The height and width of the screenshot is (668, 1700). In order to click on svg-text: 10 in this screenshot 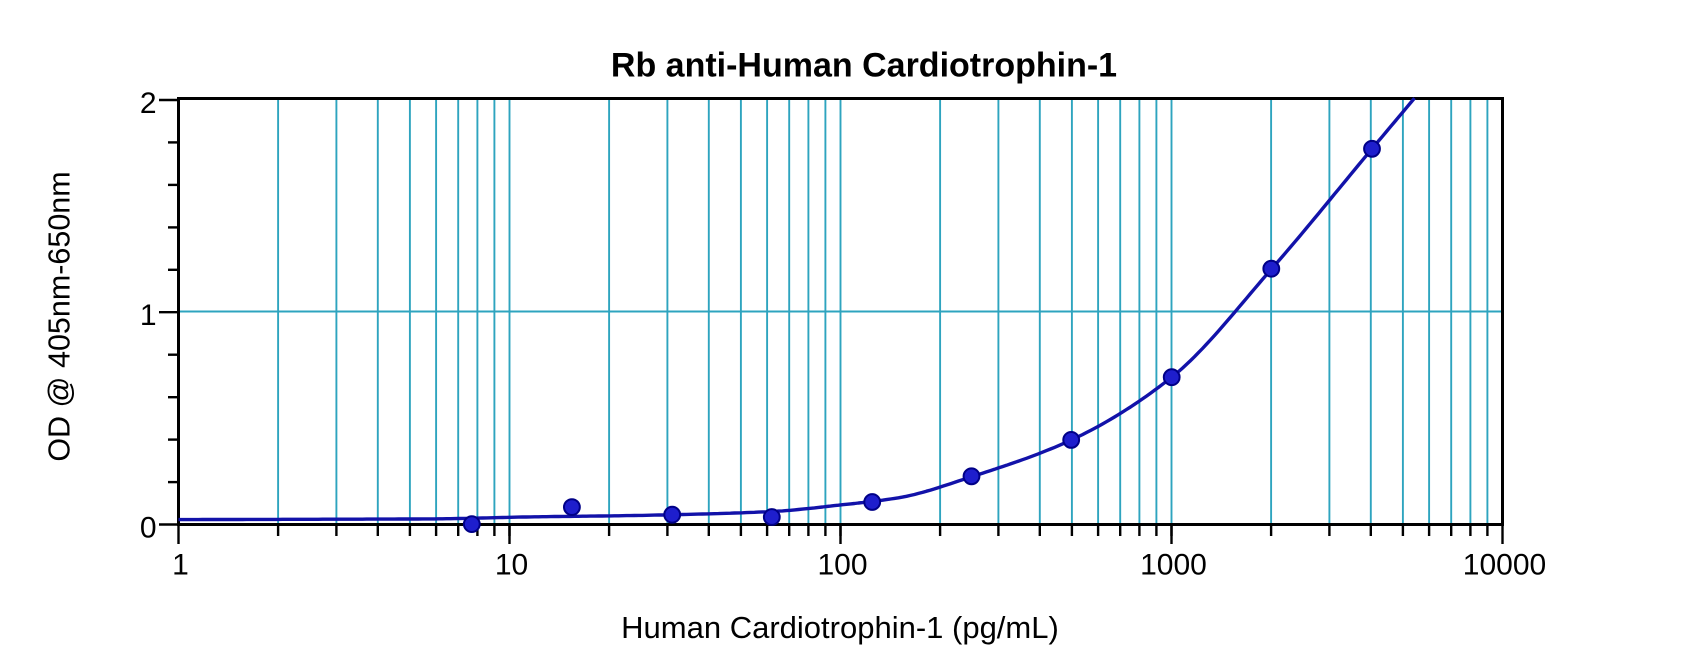, I will do `click(511, 565)`.